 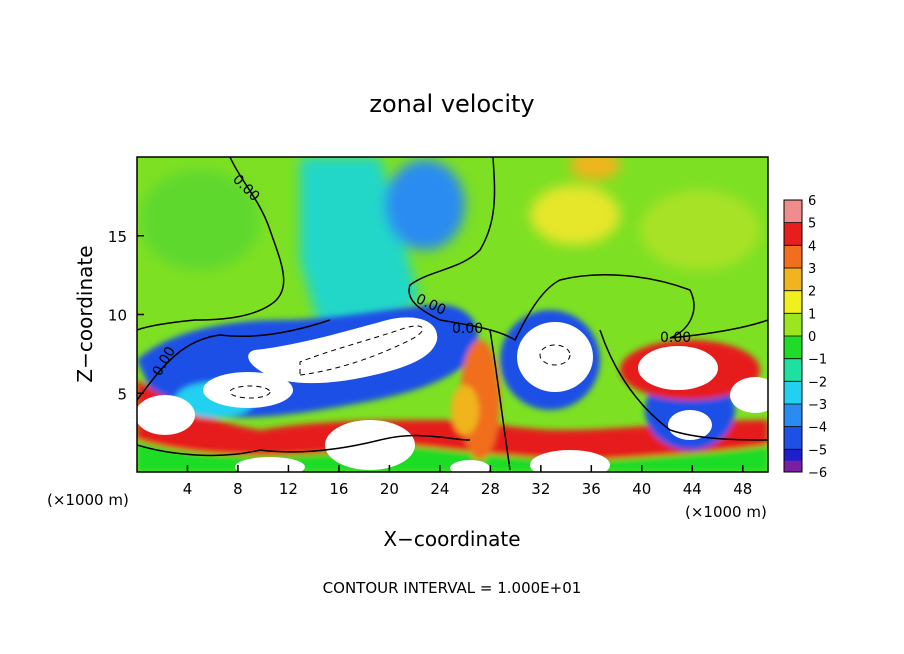 I want to click on x-tick-label: 44, so click(x=692, y=489).